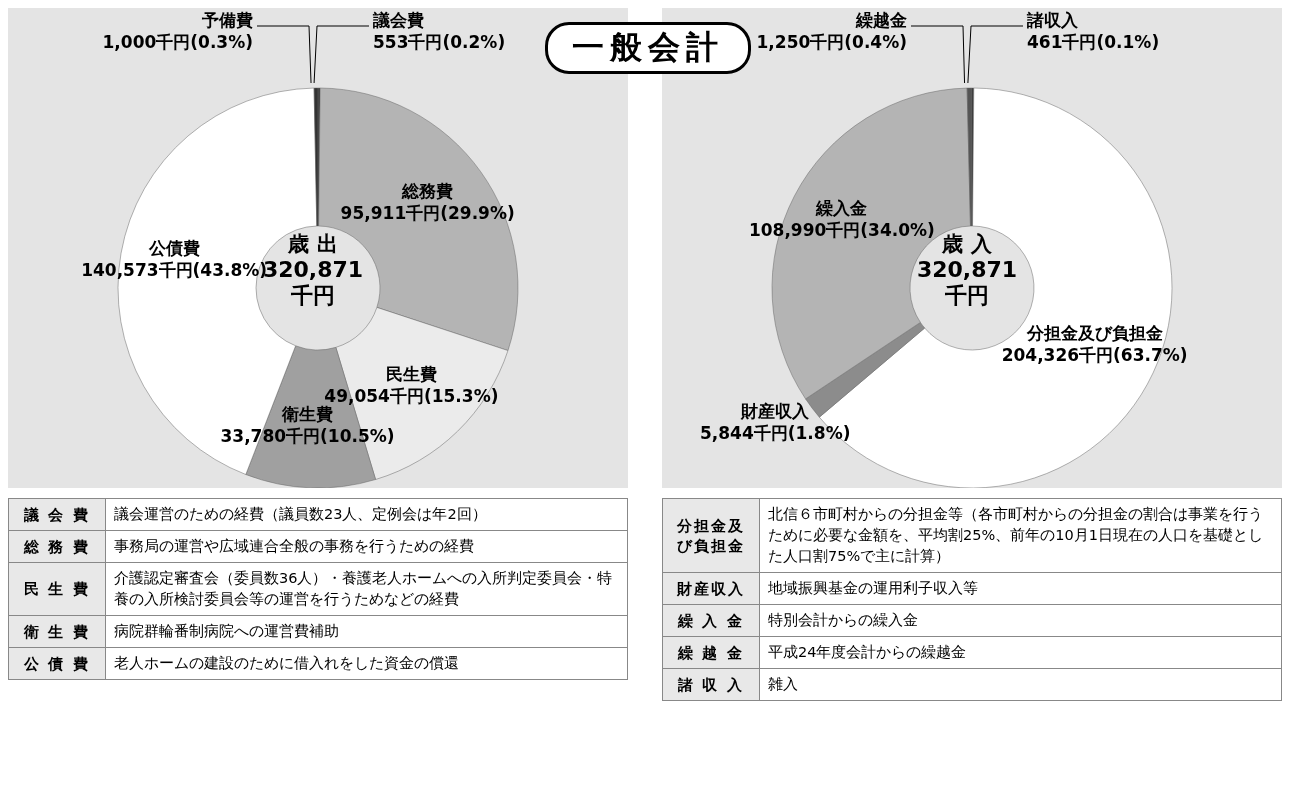 The width and height of the screenshot is (1290, 787). Describe the element at coordinates (366, 514) in the screenshot. I see `text: 議会運営のための経費（議員数23人、定例会は年2回）` at that location.